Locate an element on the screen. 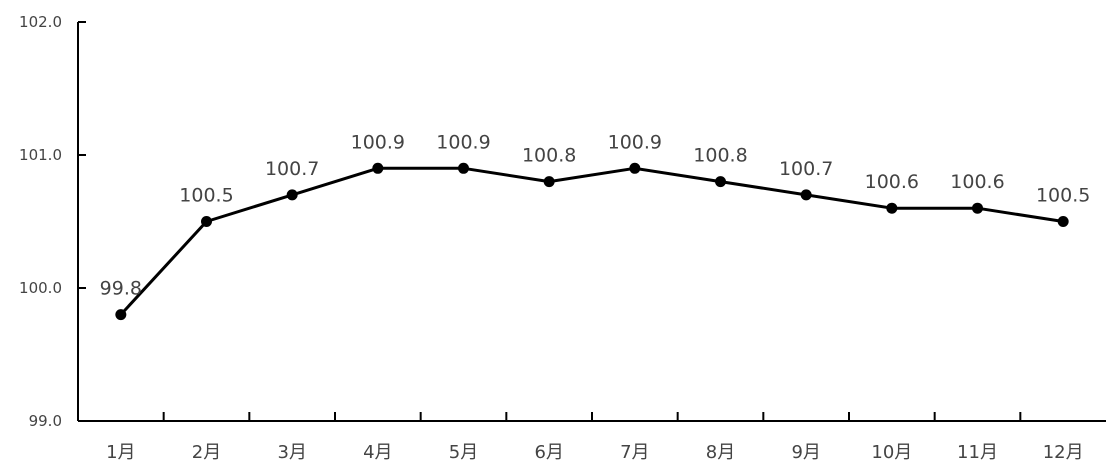 This screenshot has height=473, width=1107. x-tick-label: 5月 is located at coordinates (463, 452).